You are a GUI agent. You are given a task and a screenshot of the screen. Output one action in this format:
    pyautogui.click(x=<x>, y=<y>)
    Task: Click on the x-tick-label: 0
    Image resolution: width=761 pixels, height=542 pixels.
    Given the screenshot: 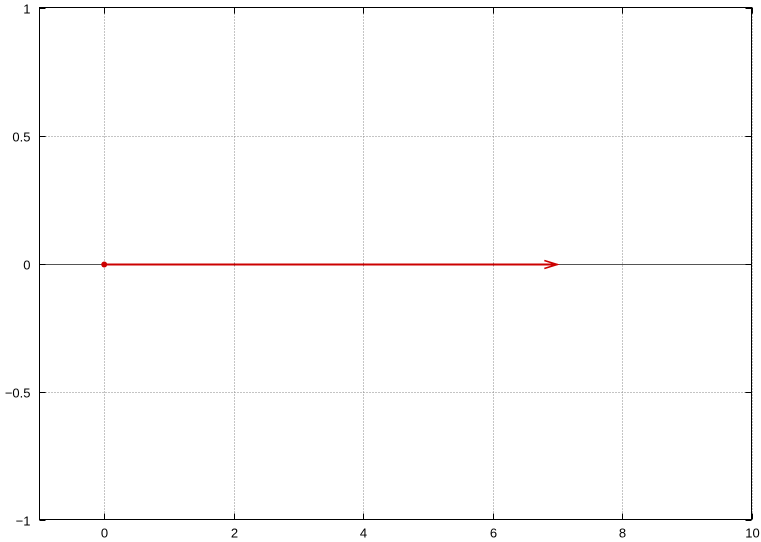 What is the action you would take?
    pyautogui.click(x=104, y=533)
    